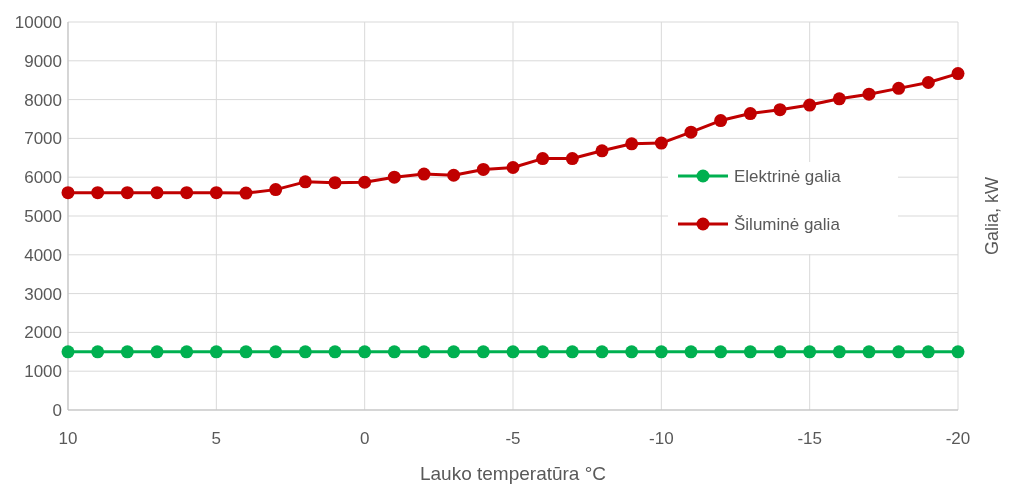 The height and width of the screenshot is (496, 1027). I want to click on y-tick-label: 4000, so click(43, 255).